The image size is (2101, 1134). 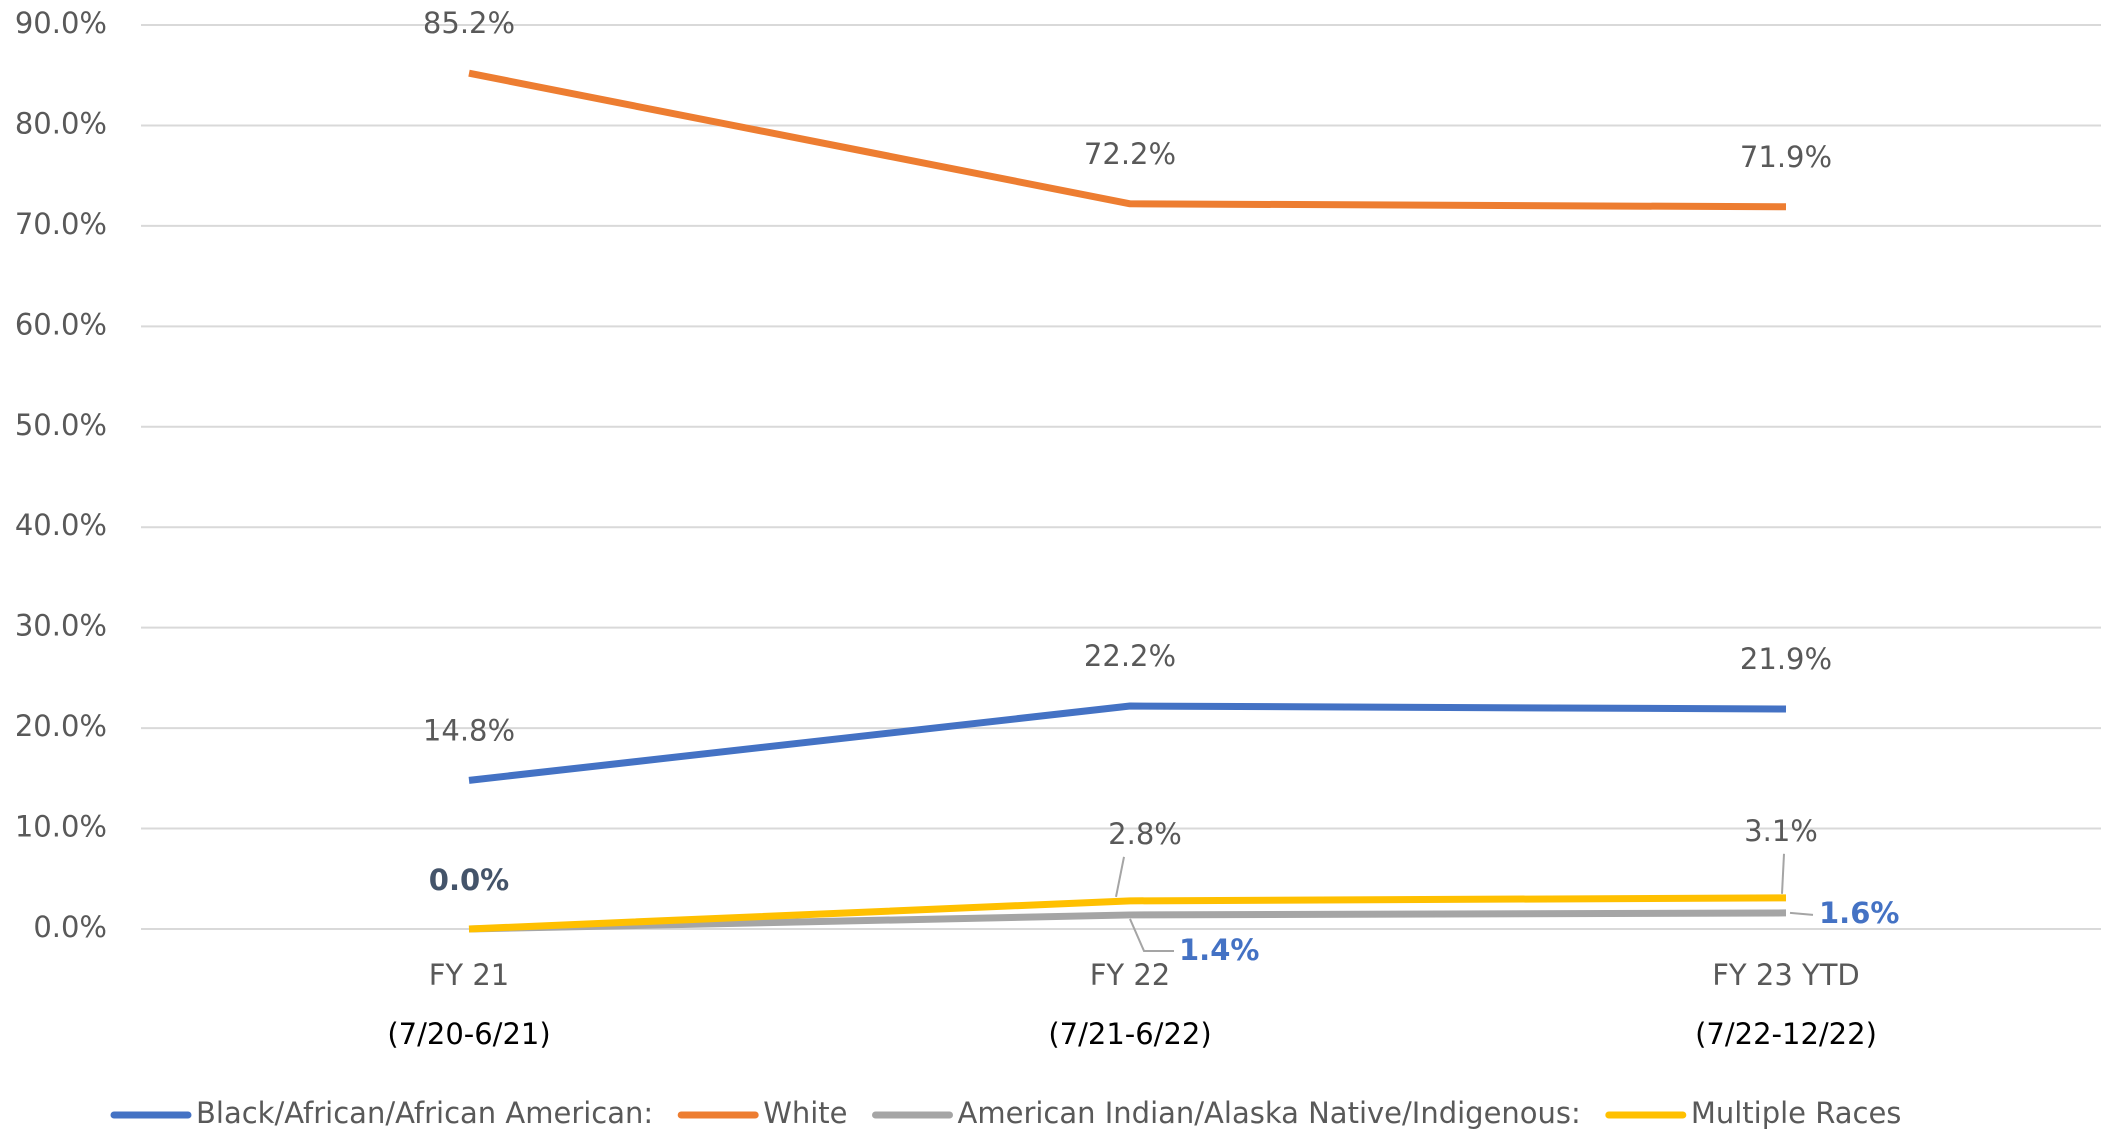 I want to click on data-label: 3.1%, so click(x=1781, y=831).